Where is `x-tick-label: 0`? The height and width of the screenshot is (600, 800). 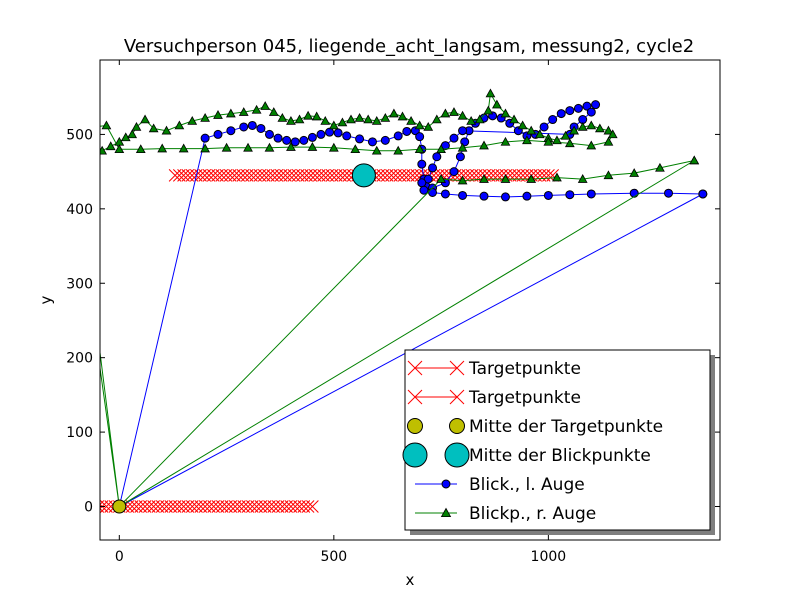
x-tick-label: 0 is located at coordinates (119, 557).